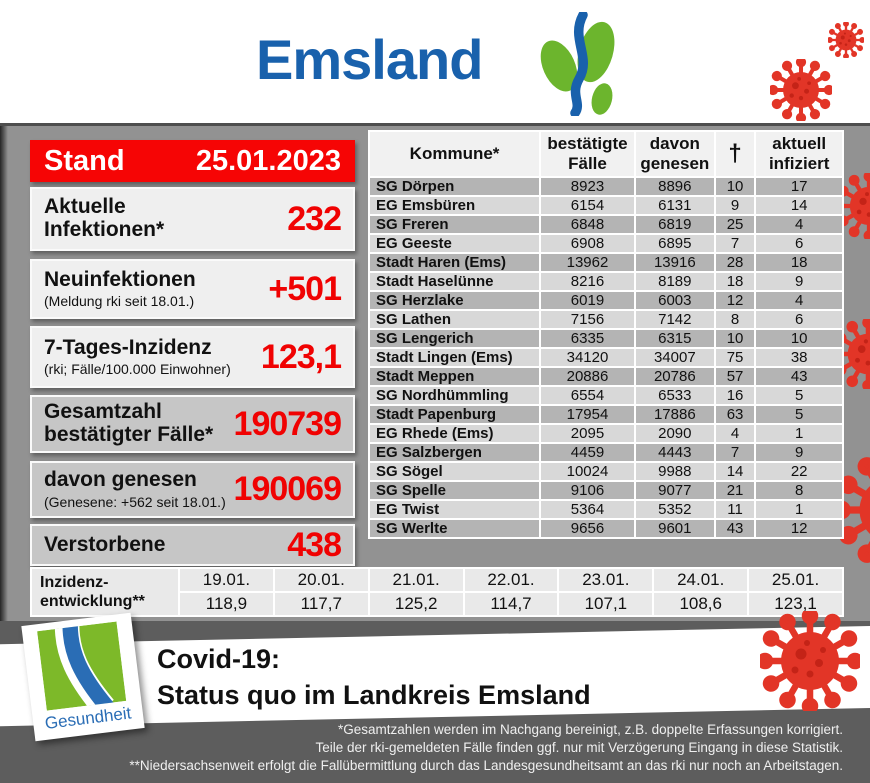  What do you see at coordinates (192, 545) in the screenshot?
I see `stat-box-verstorbene: Verstorbene 438` at bounding box center [192, 545].